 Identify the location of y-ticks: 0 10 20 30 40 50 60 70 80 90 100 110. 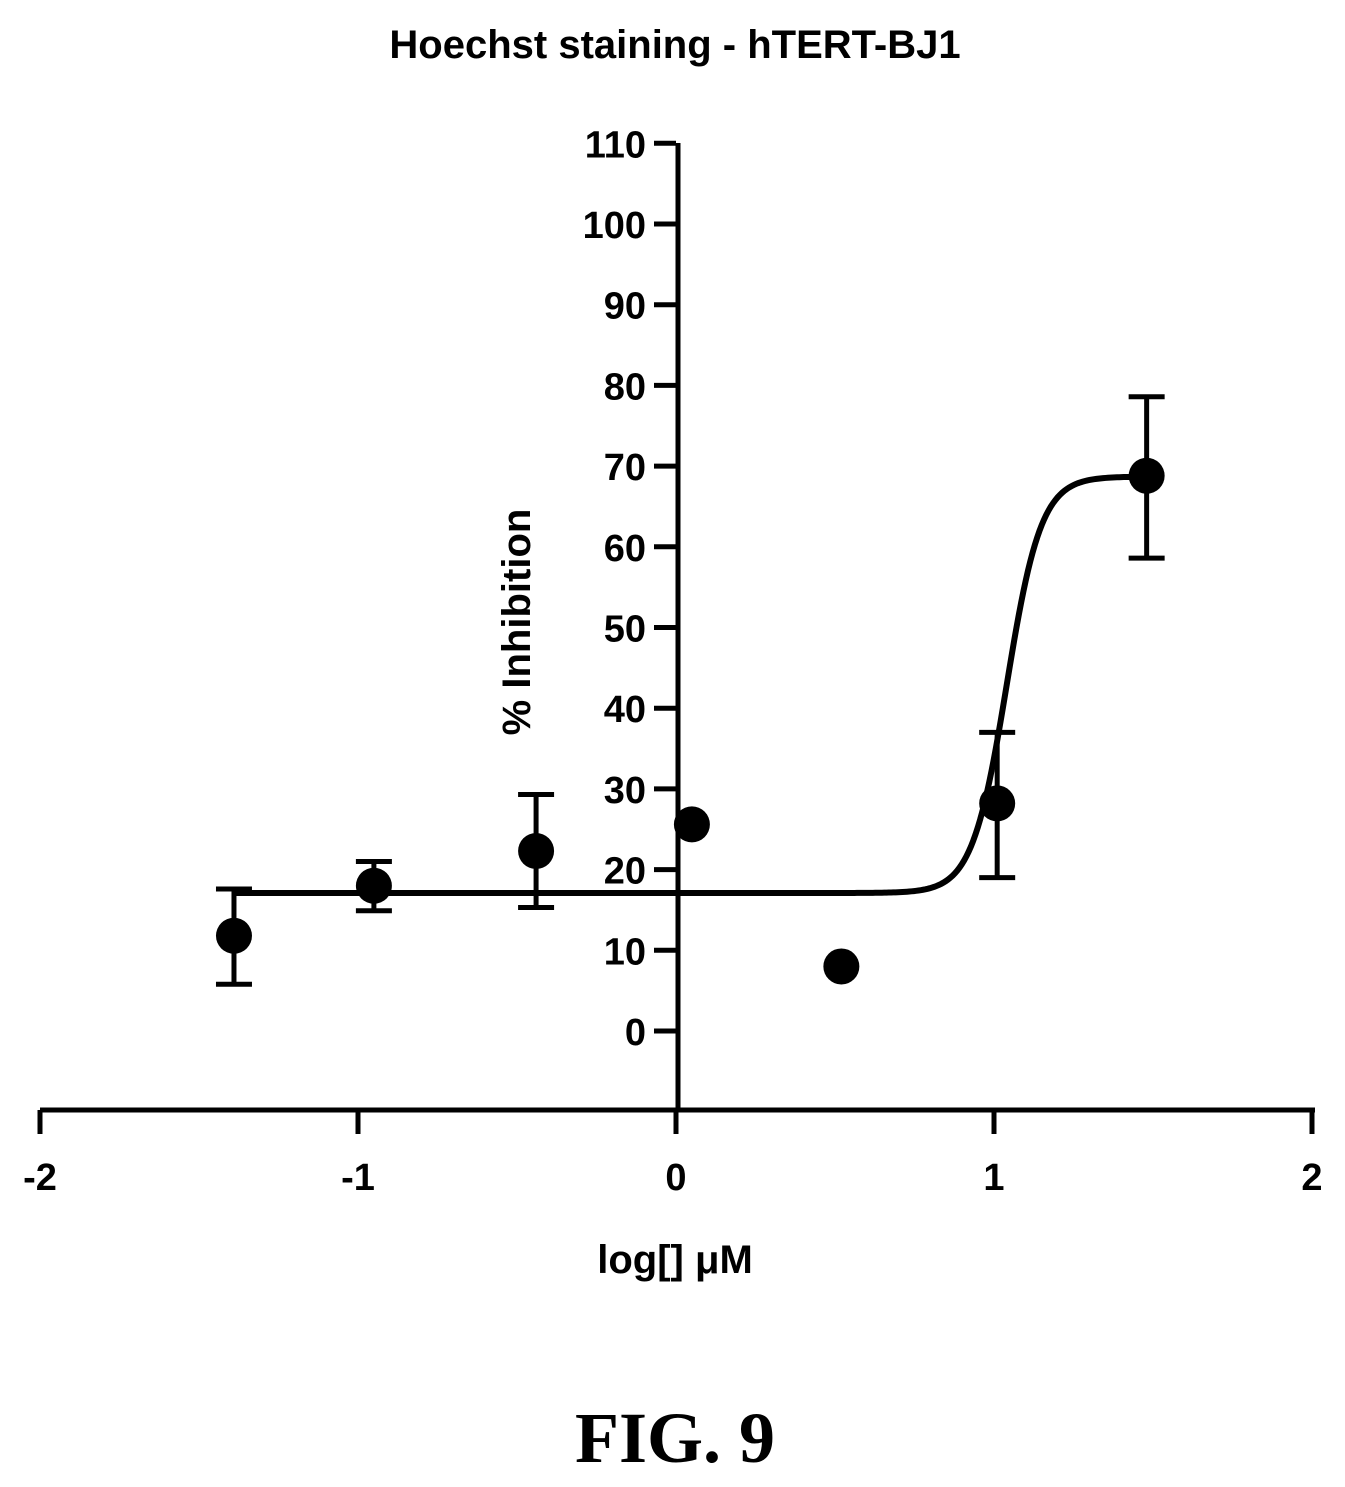
(629, 589).